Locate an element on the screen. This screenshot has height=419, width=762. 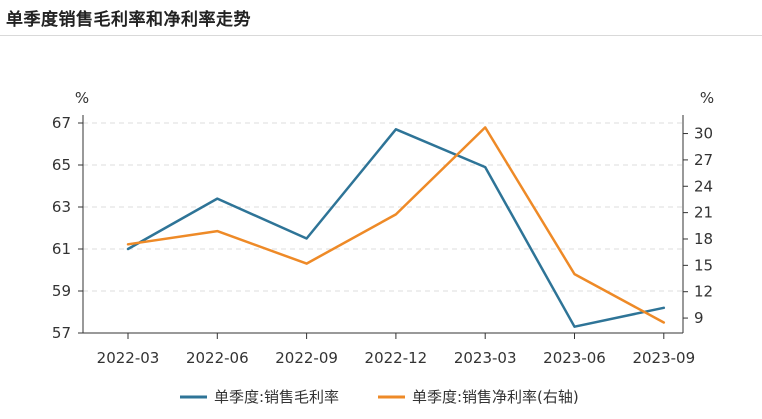
left-axis-unit: % is located at coordinates (82, 98).